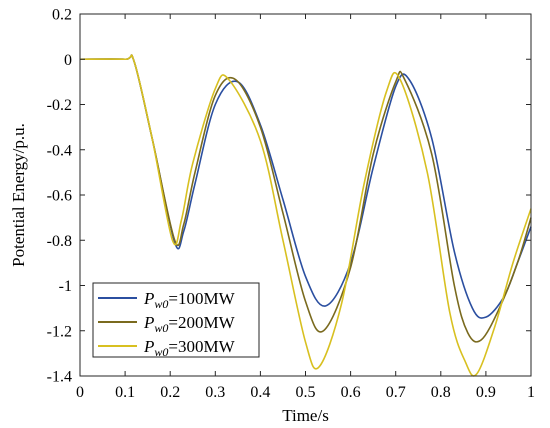 This screenshot has height=428, width=550. I want to click on x-tick-label: 0.1, so click(125, 392).